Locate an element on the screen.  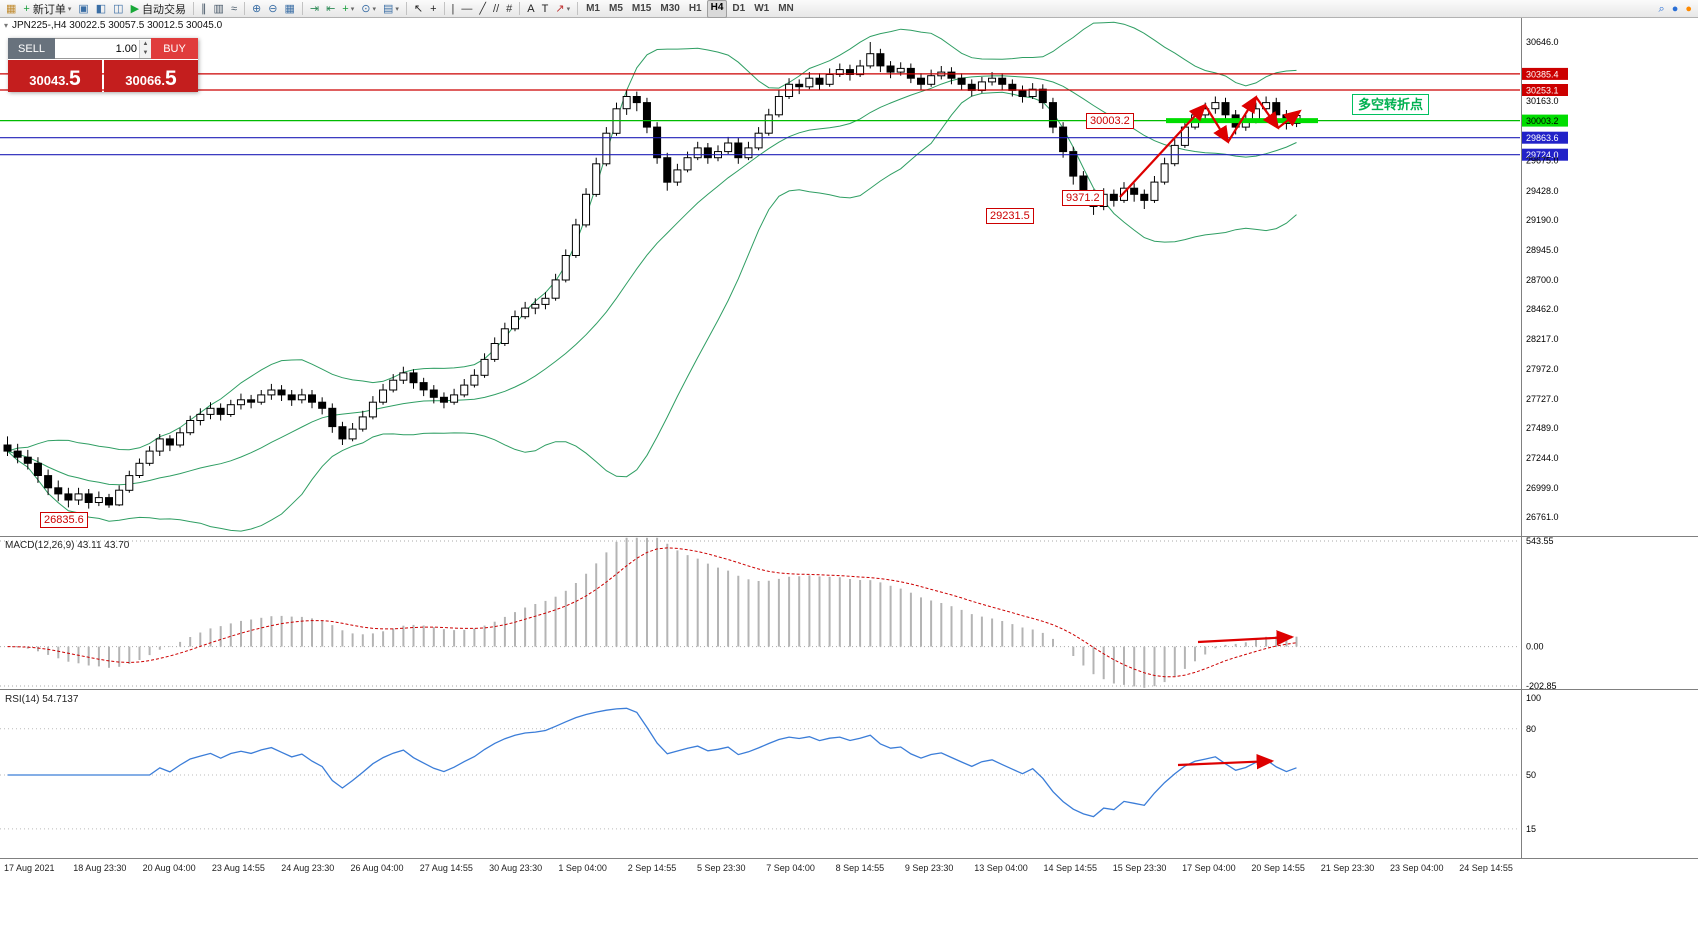
rsi-tick: 50 is located at coordinates (1531, 775).